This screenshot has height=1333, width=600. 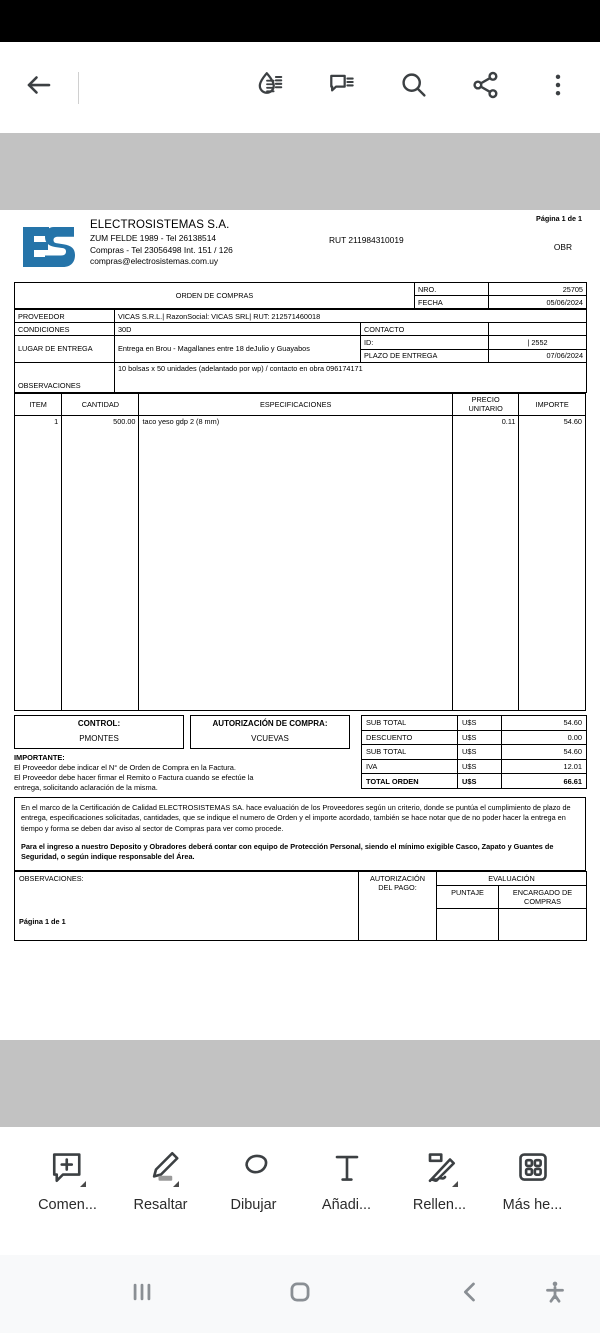 I want to click on arrow-left-icon, so click(x=39, y=87).